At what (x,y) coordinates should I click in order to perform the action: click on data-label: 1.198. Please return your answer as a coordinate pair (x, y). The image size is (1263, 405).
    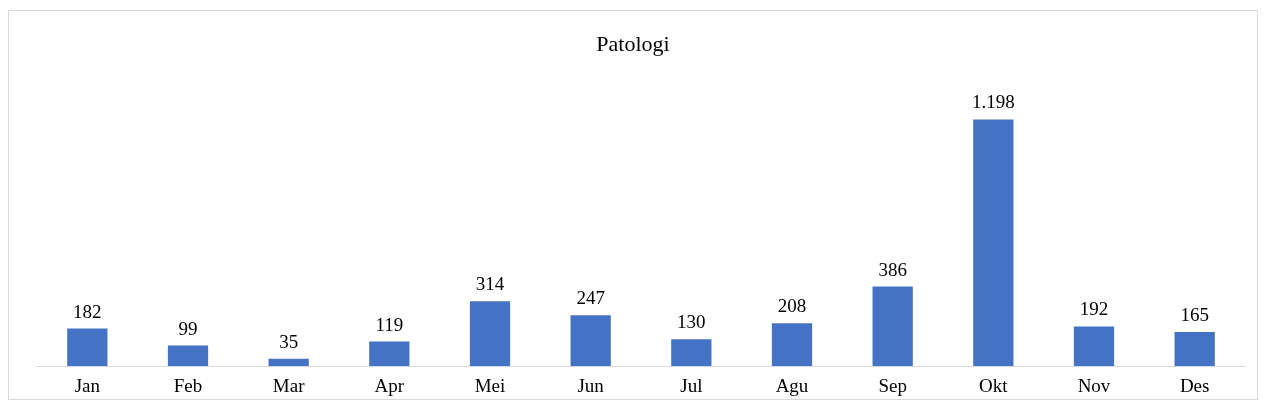
    Looking at the image, I should click on (993, 102).